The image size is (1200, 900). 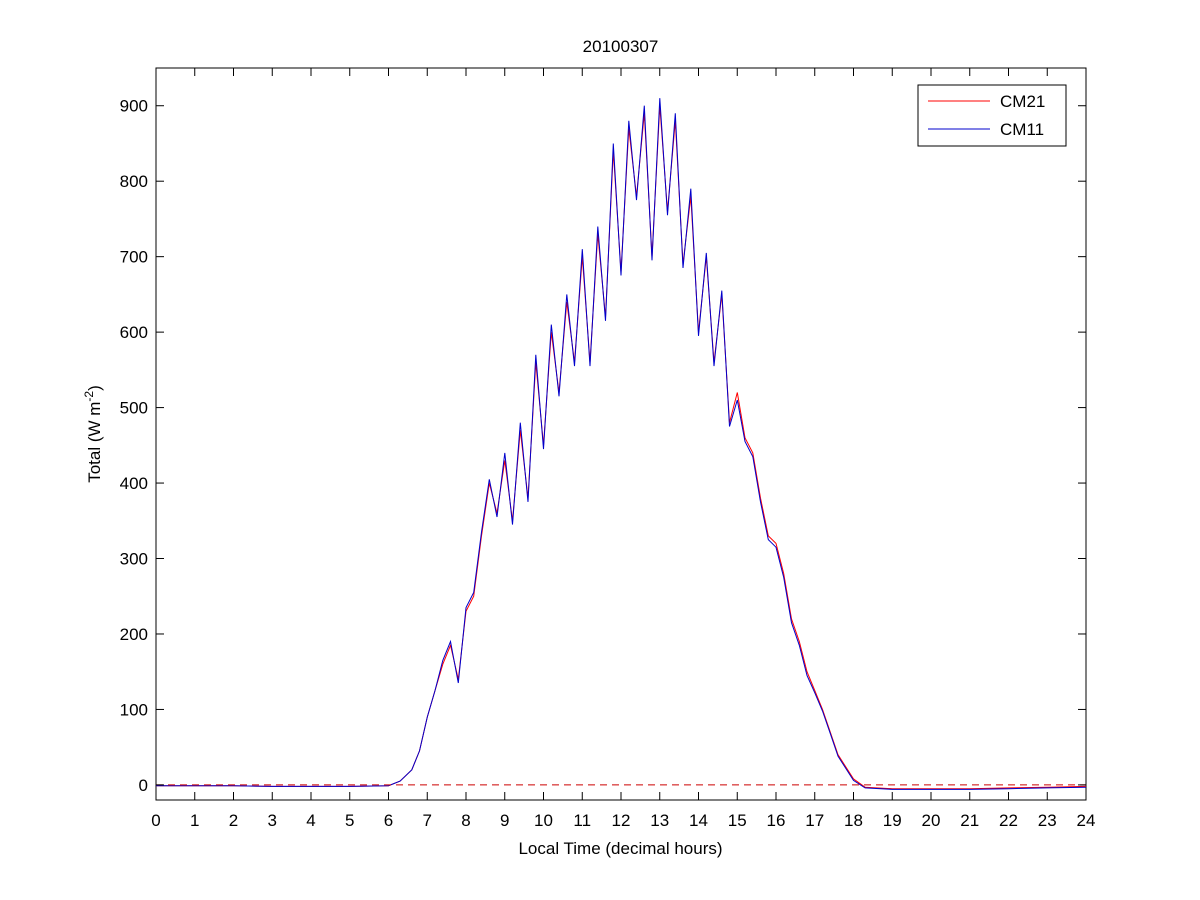 I want to click on x-tick-label: 6, so click(x=388, y=820).